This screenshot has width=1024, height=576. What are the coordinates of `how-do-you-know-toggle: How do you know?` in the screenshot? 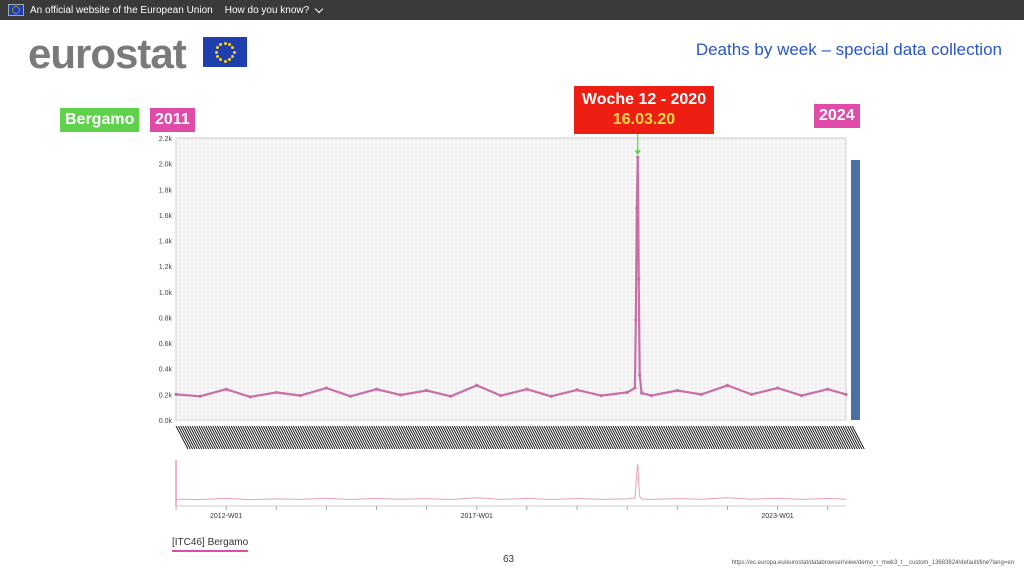 It's located at (274, 10).